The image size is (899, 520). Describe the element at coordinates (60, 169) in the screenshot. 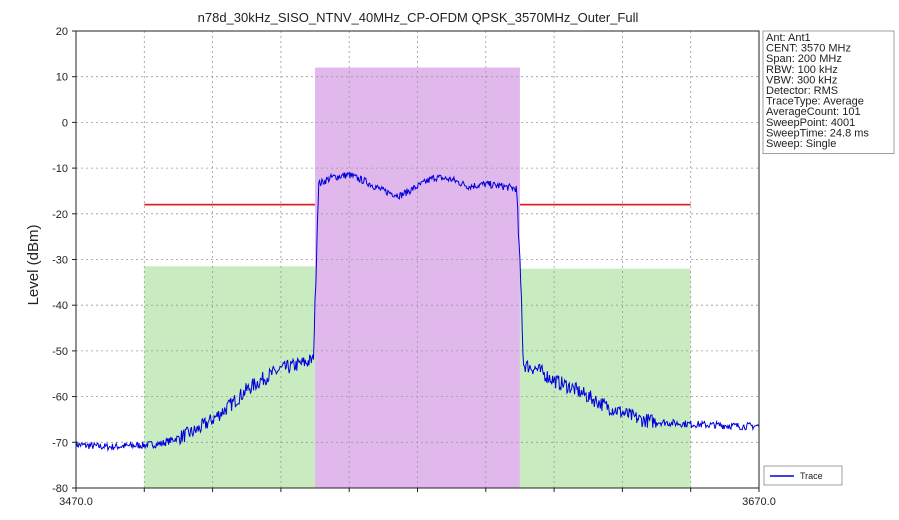

I see `y-tick-label: -10` at that location.